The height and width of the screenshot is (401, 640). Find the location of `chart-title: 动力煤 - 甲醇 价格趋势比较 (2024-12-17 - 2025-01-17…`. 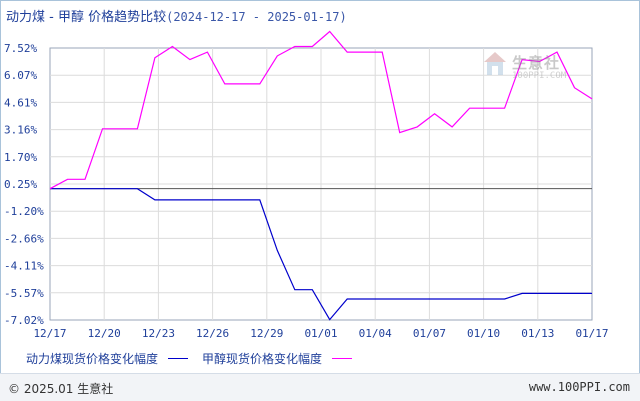

chart-title: 动力煤 - 甲醇 价格趋势比较 (2024-12-17 - 2025-01-17… is located at coordinates (176, 16).